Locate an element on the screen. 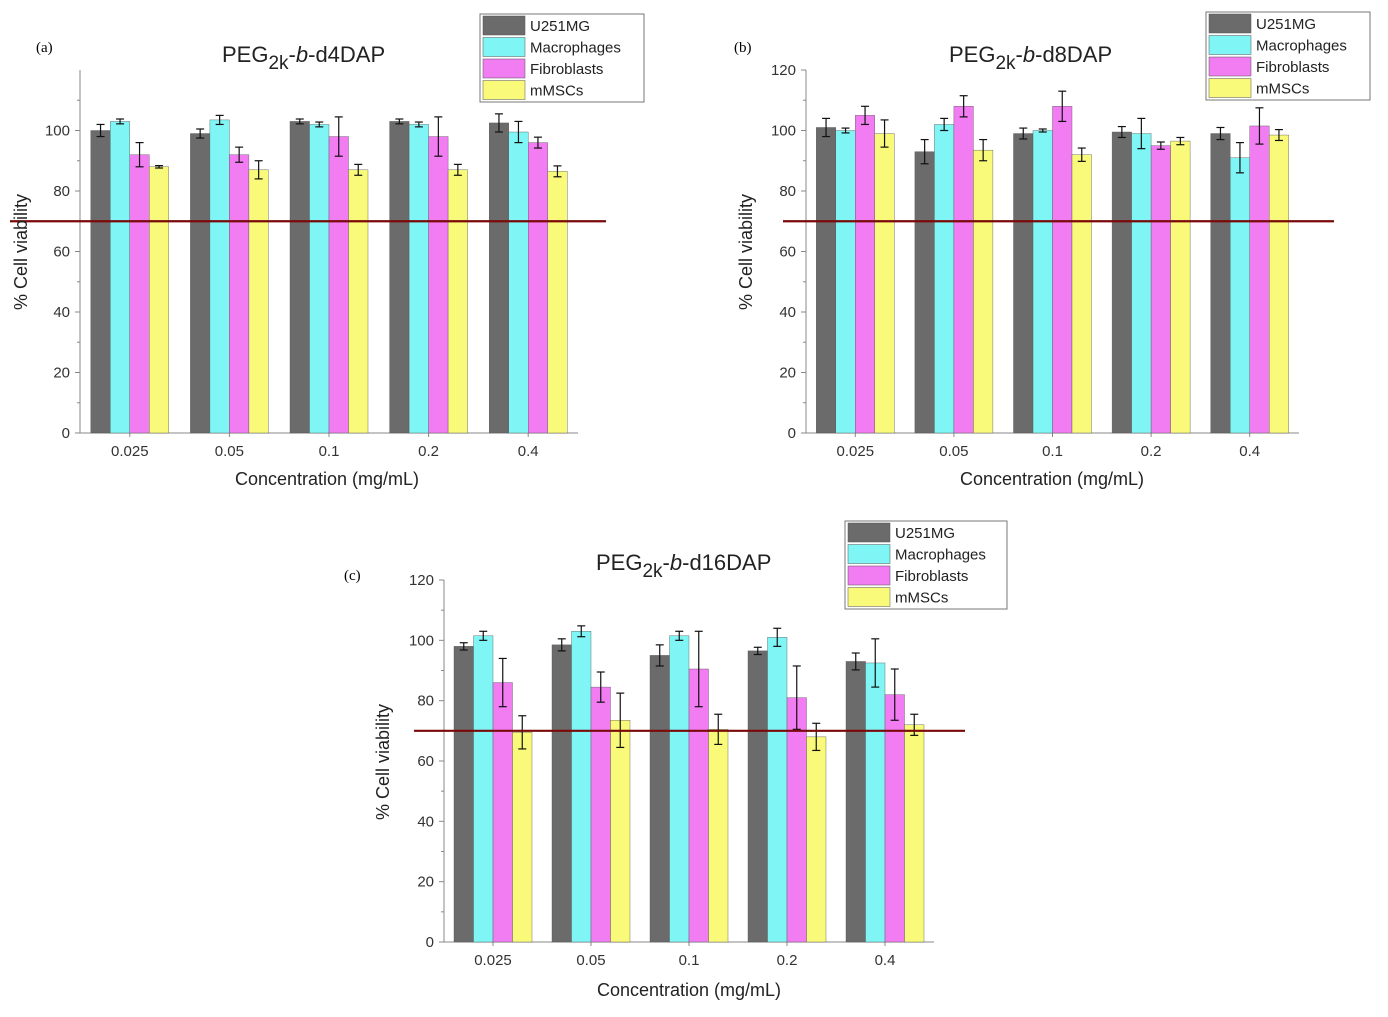  x-tick-label: 0.4 is located at coordinates (528, 451).